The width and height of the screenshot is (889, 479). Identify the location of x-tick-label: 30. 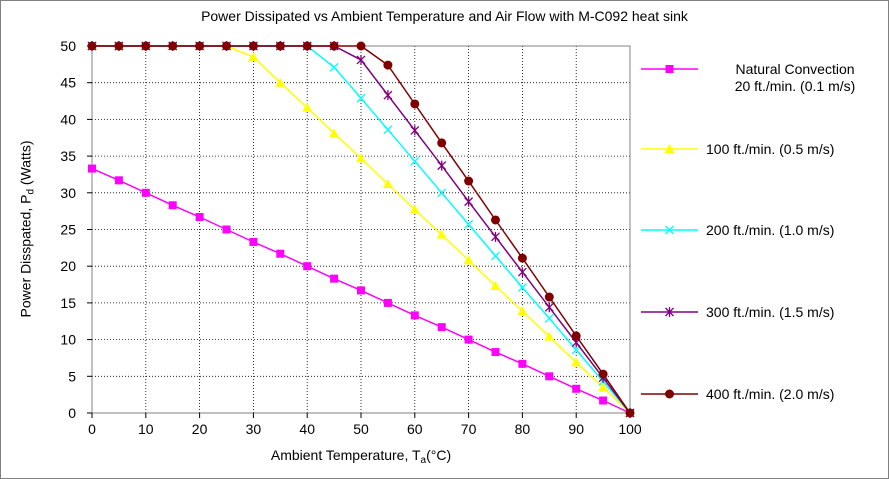
(254, 429).